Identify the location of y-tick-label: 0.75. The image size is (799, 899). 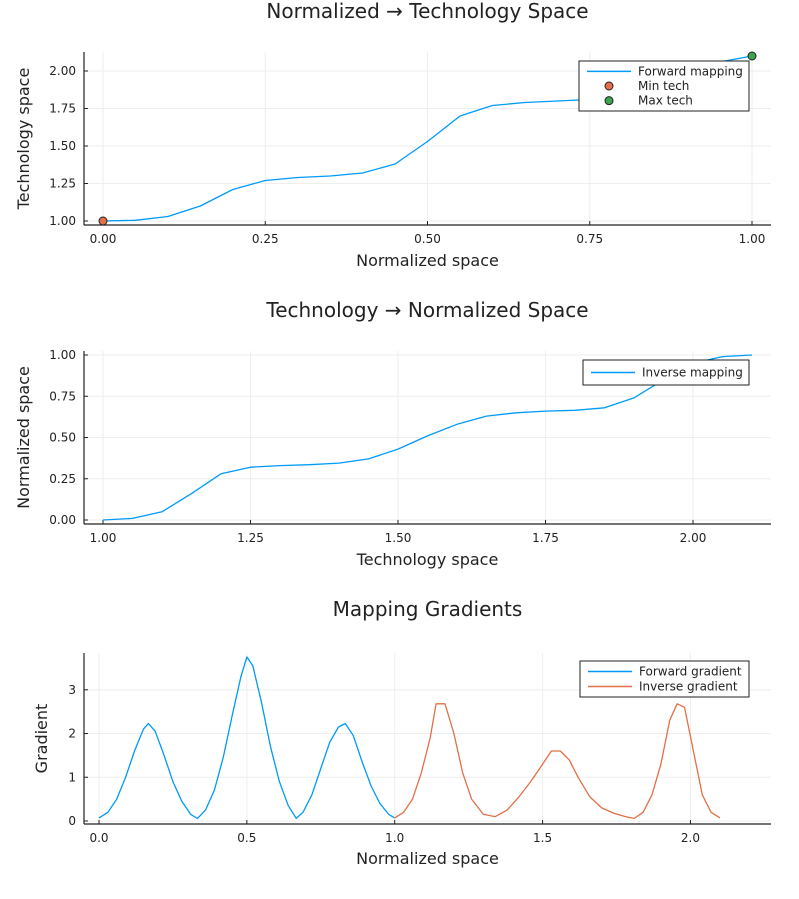
(62, 396).